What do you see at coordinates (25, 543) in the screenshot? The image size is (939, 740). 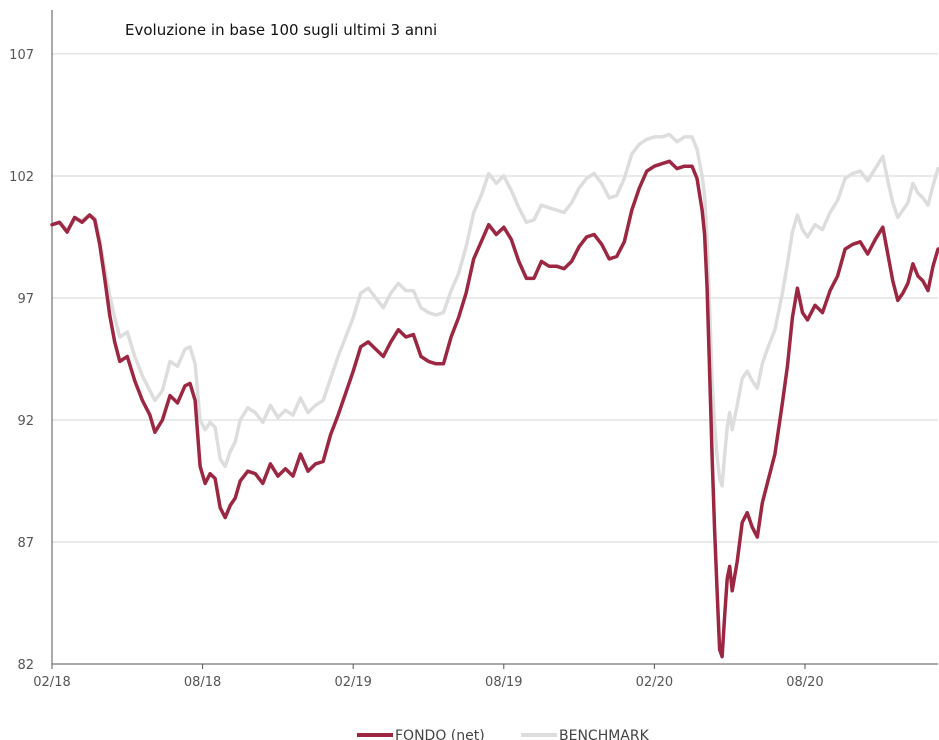 I see `y-tick-label: 87` at bounding box center [25, 543].